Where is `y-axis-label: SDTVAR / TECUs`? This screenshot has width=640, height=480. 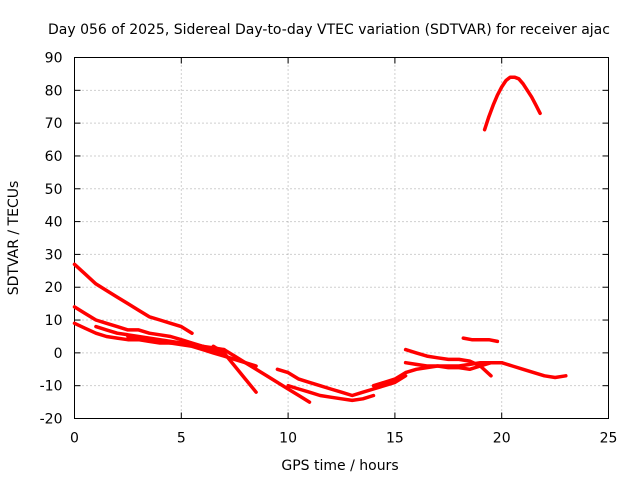
y-axis-label: SDTVAR / TECUs is located at coordinates (14, 238).